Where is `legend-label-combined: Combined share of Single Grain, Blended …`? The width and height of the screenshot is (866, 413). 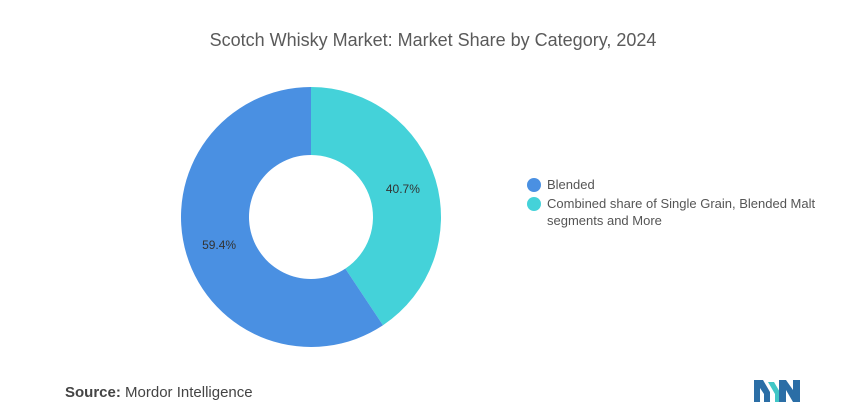 legend-label-combined: Combined share of Single Grain, Blended … is located at coordinates (681, 212).